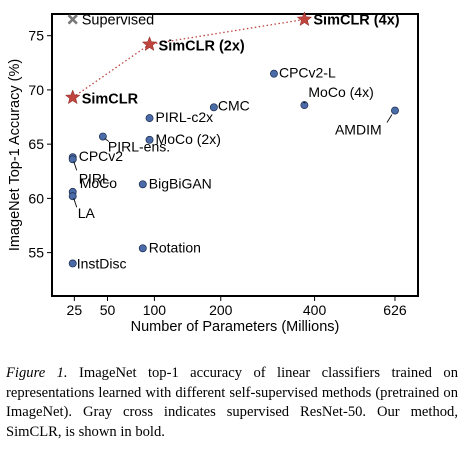  Describe the element at coordinates (36, 198) in the screenshot. I see `y-tick-label: 60` at that location.